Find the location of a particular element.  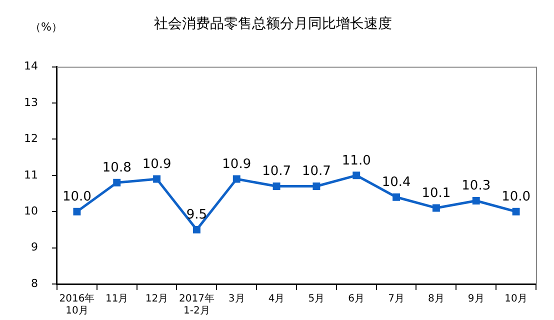

x-tick-label: 6月 is located at coordinates (356, 299).